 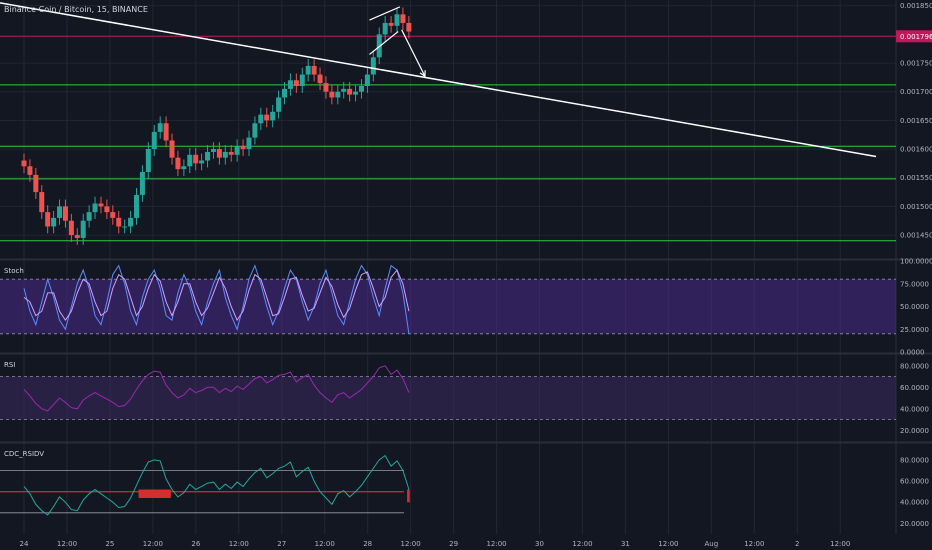 I want to click on rsdv-line, so click(x=216, y=485).